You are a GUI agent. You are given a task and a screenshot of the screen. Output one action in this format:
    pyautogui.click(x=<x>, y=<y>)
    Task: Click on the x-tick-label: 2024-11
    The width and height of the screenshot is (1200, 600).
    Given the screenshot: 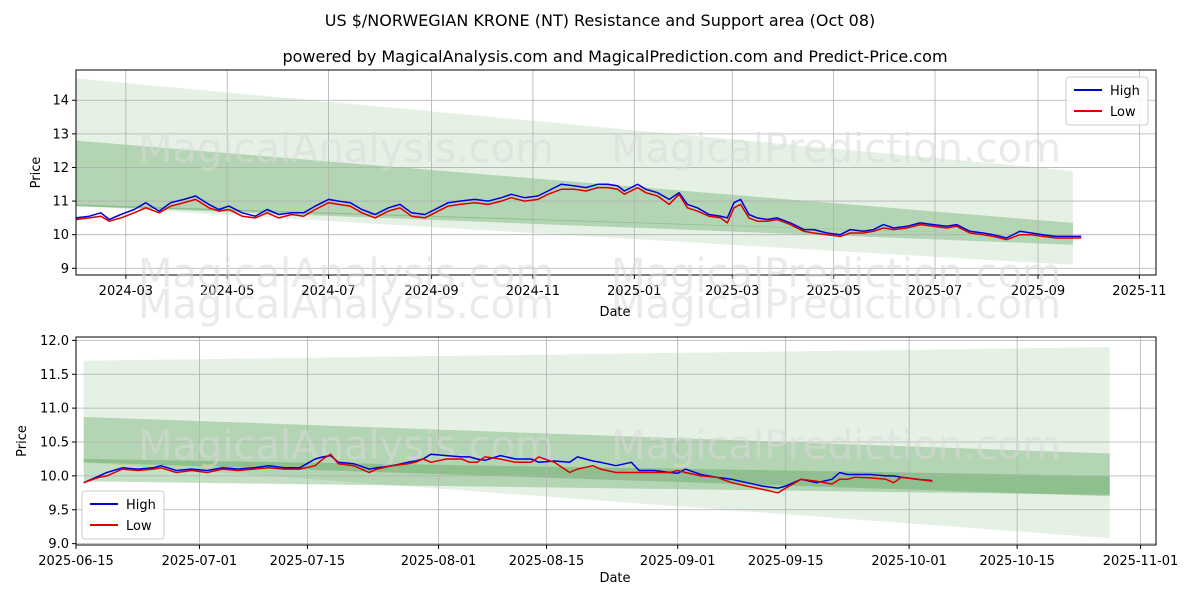 What is the action you would take?
    pyautogui.click(x=533, y=291)
    